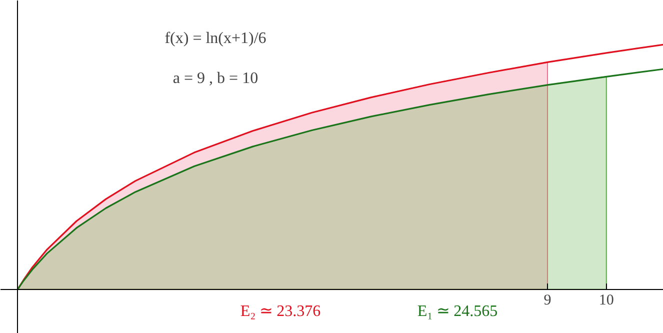 The width and height of the screenshot is (663, 333). Describe the element at coordinates (280, 311) in the screenshot. I see `text: E₂ ≃ 23.376` at that location.